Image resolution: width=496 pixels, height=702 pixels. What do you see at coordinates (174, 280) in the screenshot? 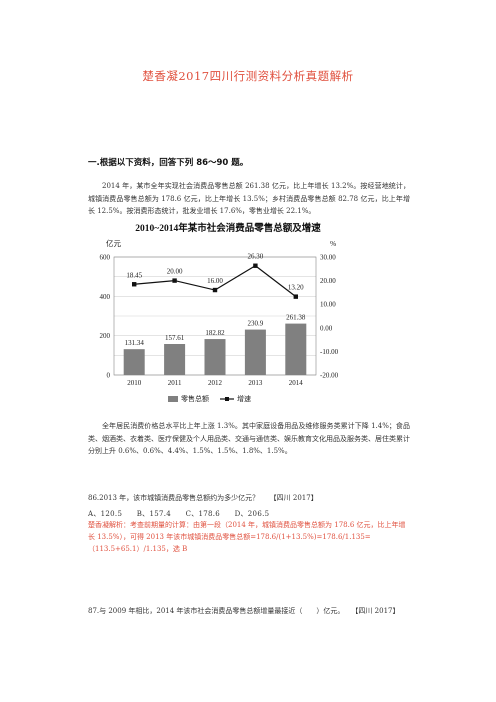
I see `growth-point-2011` at bounding box center [174, 280].